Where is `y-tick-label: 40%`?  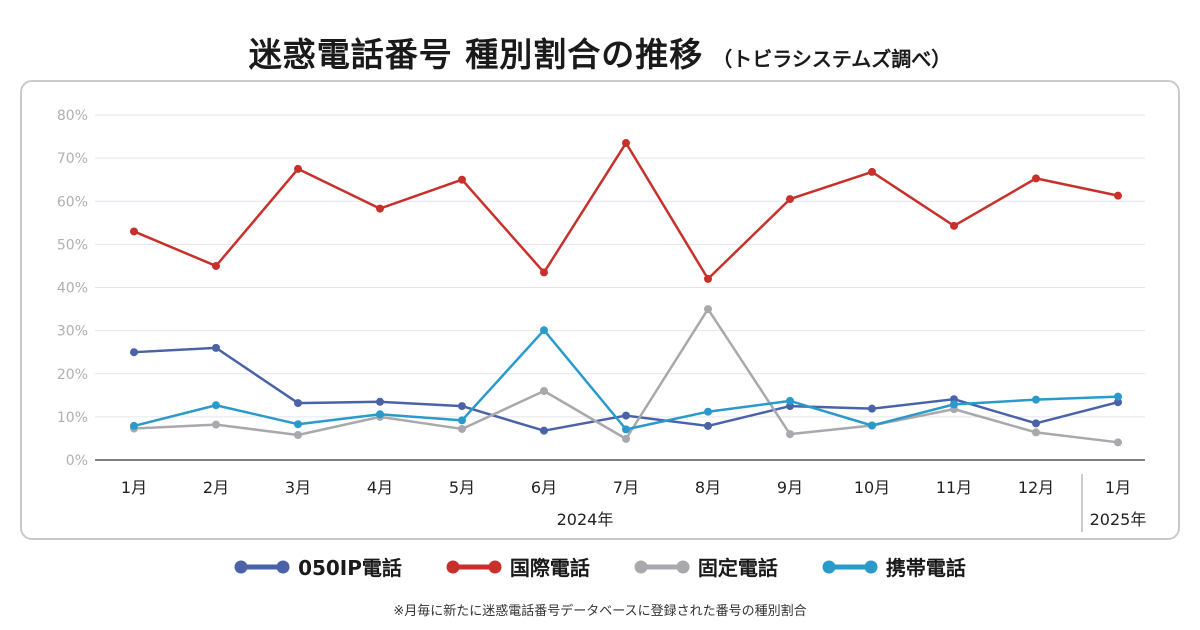 y-tick-label: 40% is located at coordinates (72, 289).